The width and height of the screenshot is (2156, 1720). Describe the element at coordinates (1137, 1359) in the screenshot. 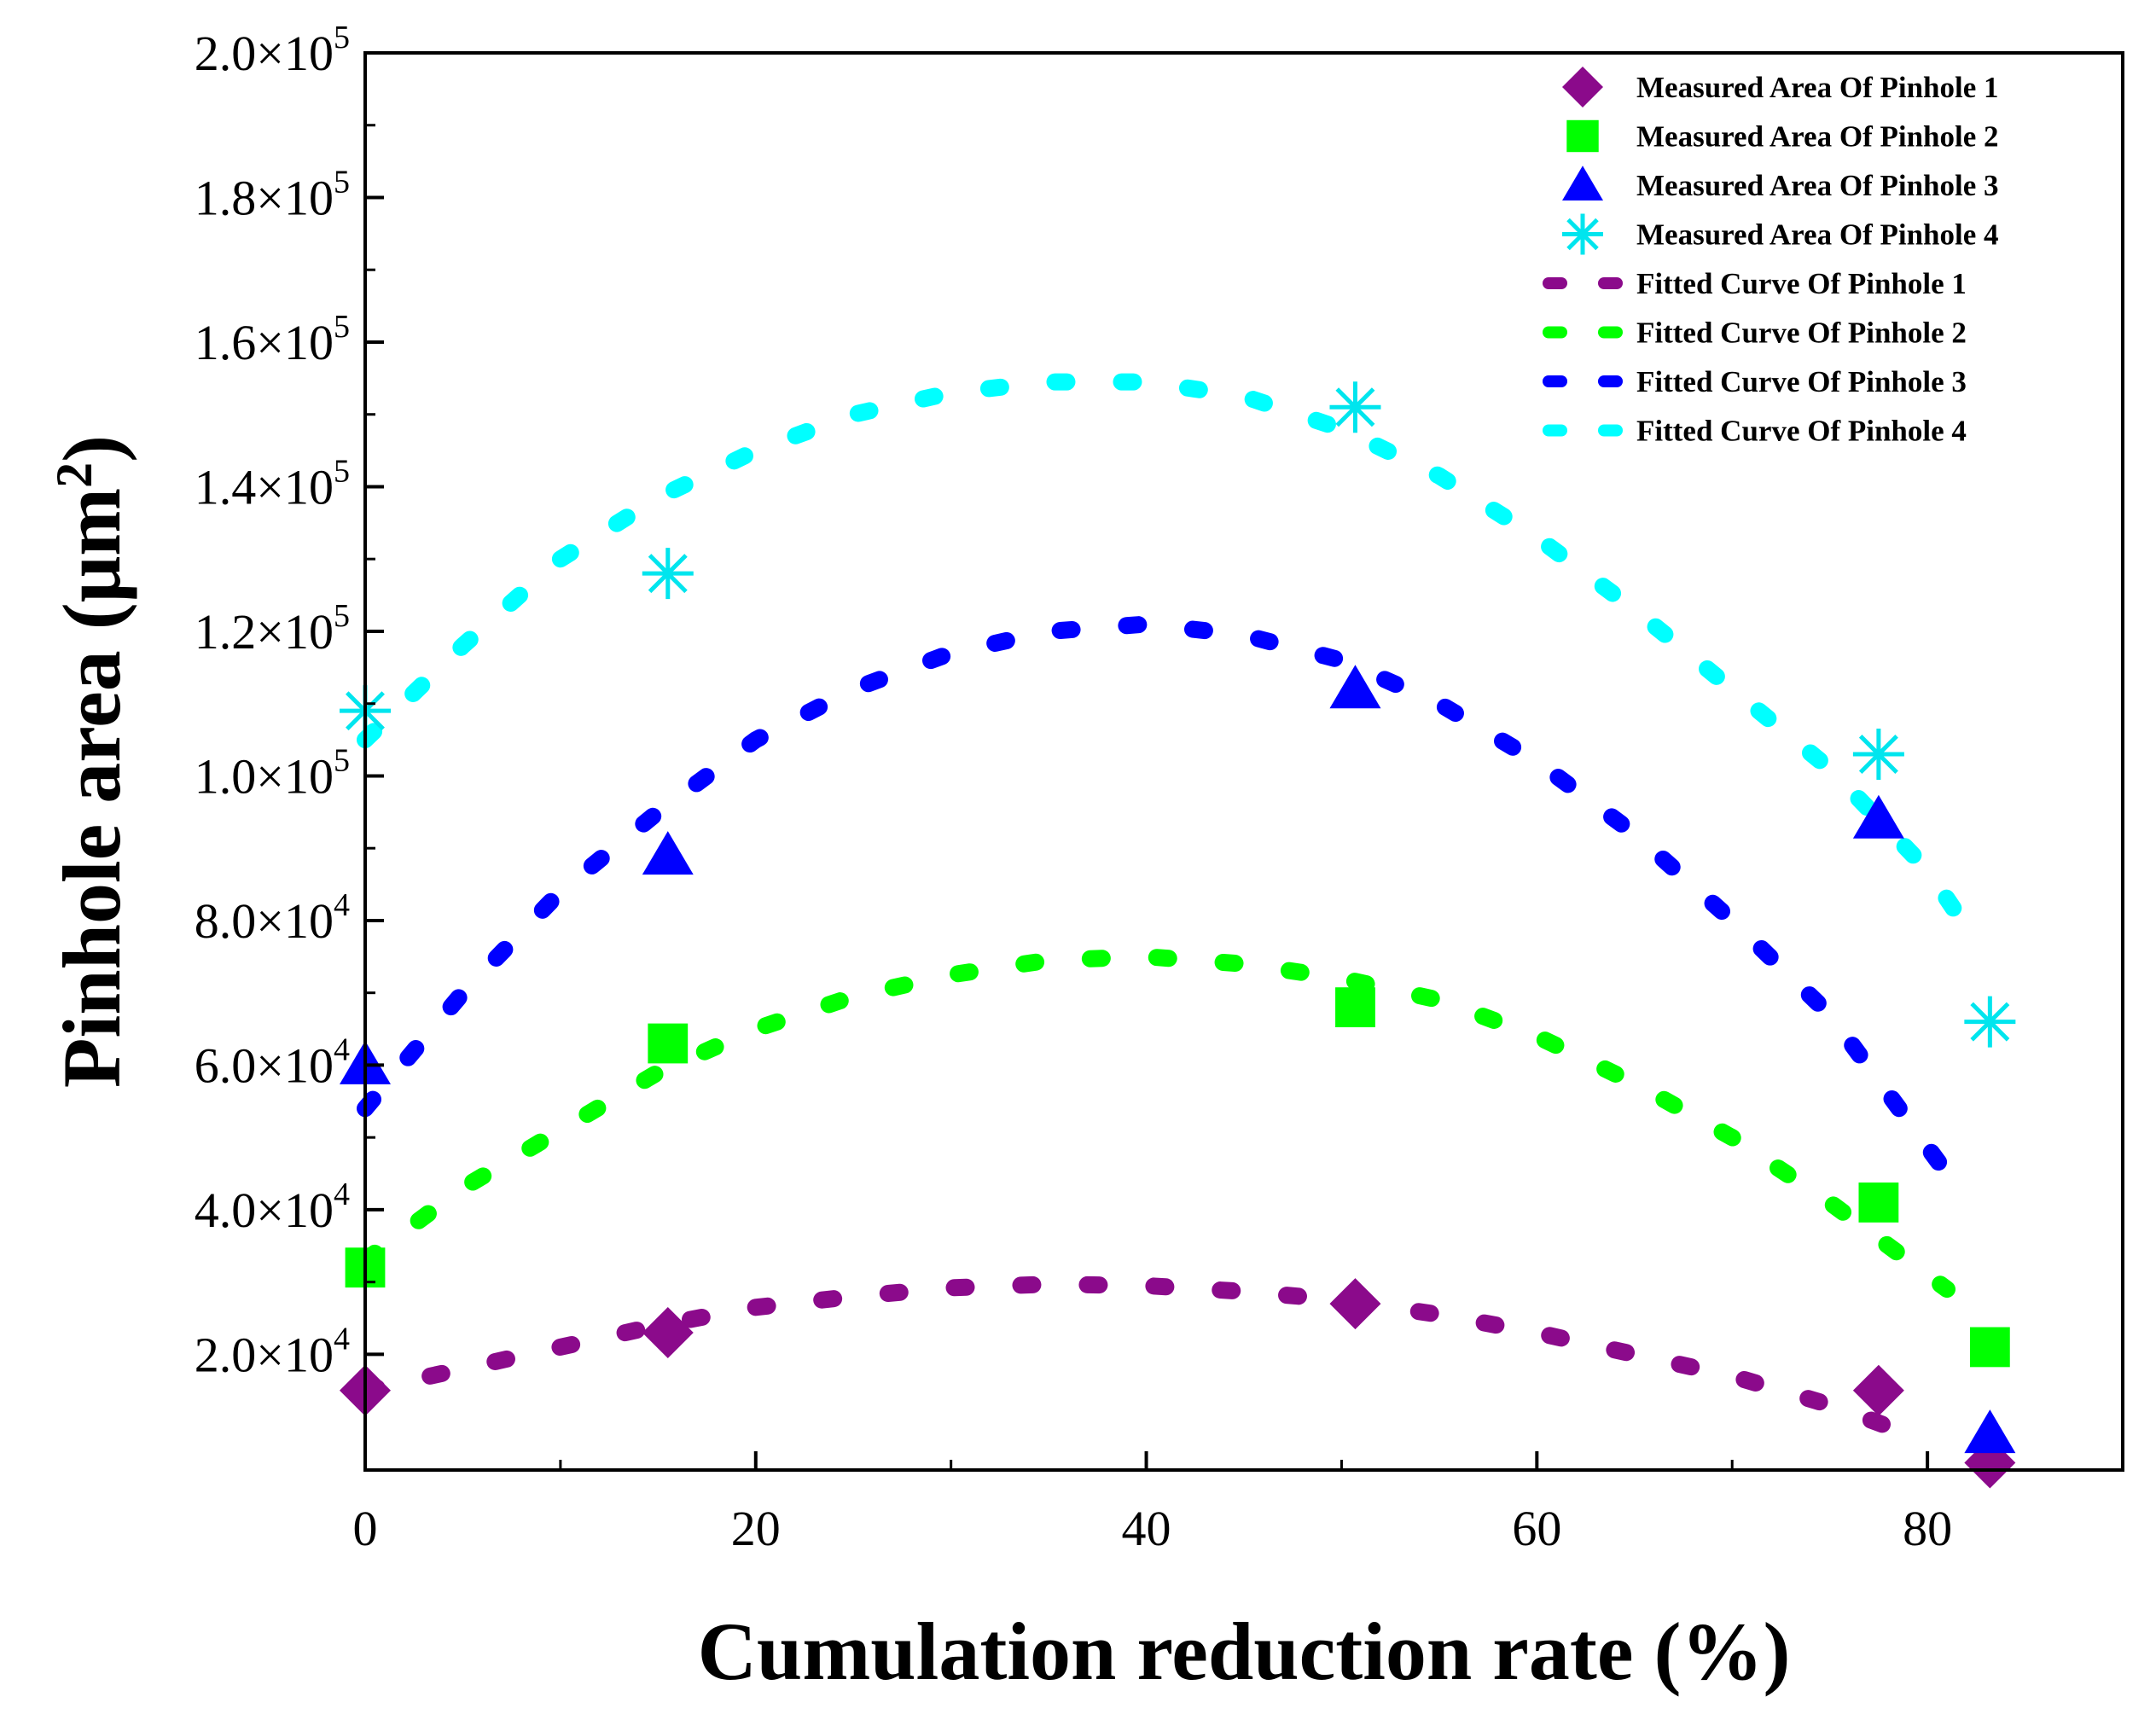

I see `fitted-curve` at that location.